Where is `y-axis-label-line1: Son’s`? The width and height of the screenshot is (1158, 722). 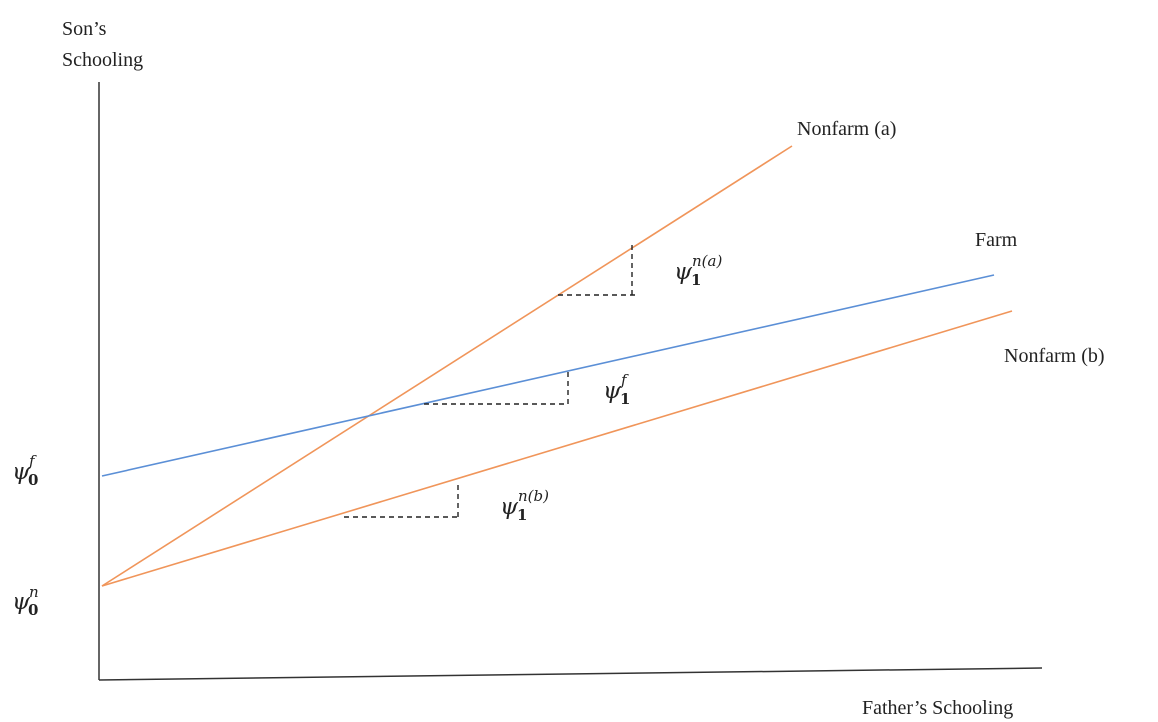
y-axis-label-line1: Son’s is located at coordinates (84, 29).